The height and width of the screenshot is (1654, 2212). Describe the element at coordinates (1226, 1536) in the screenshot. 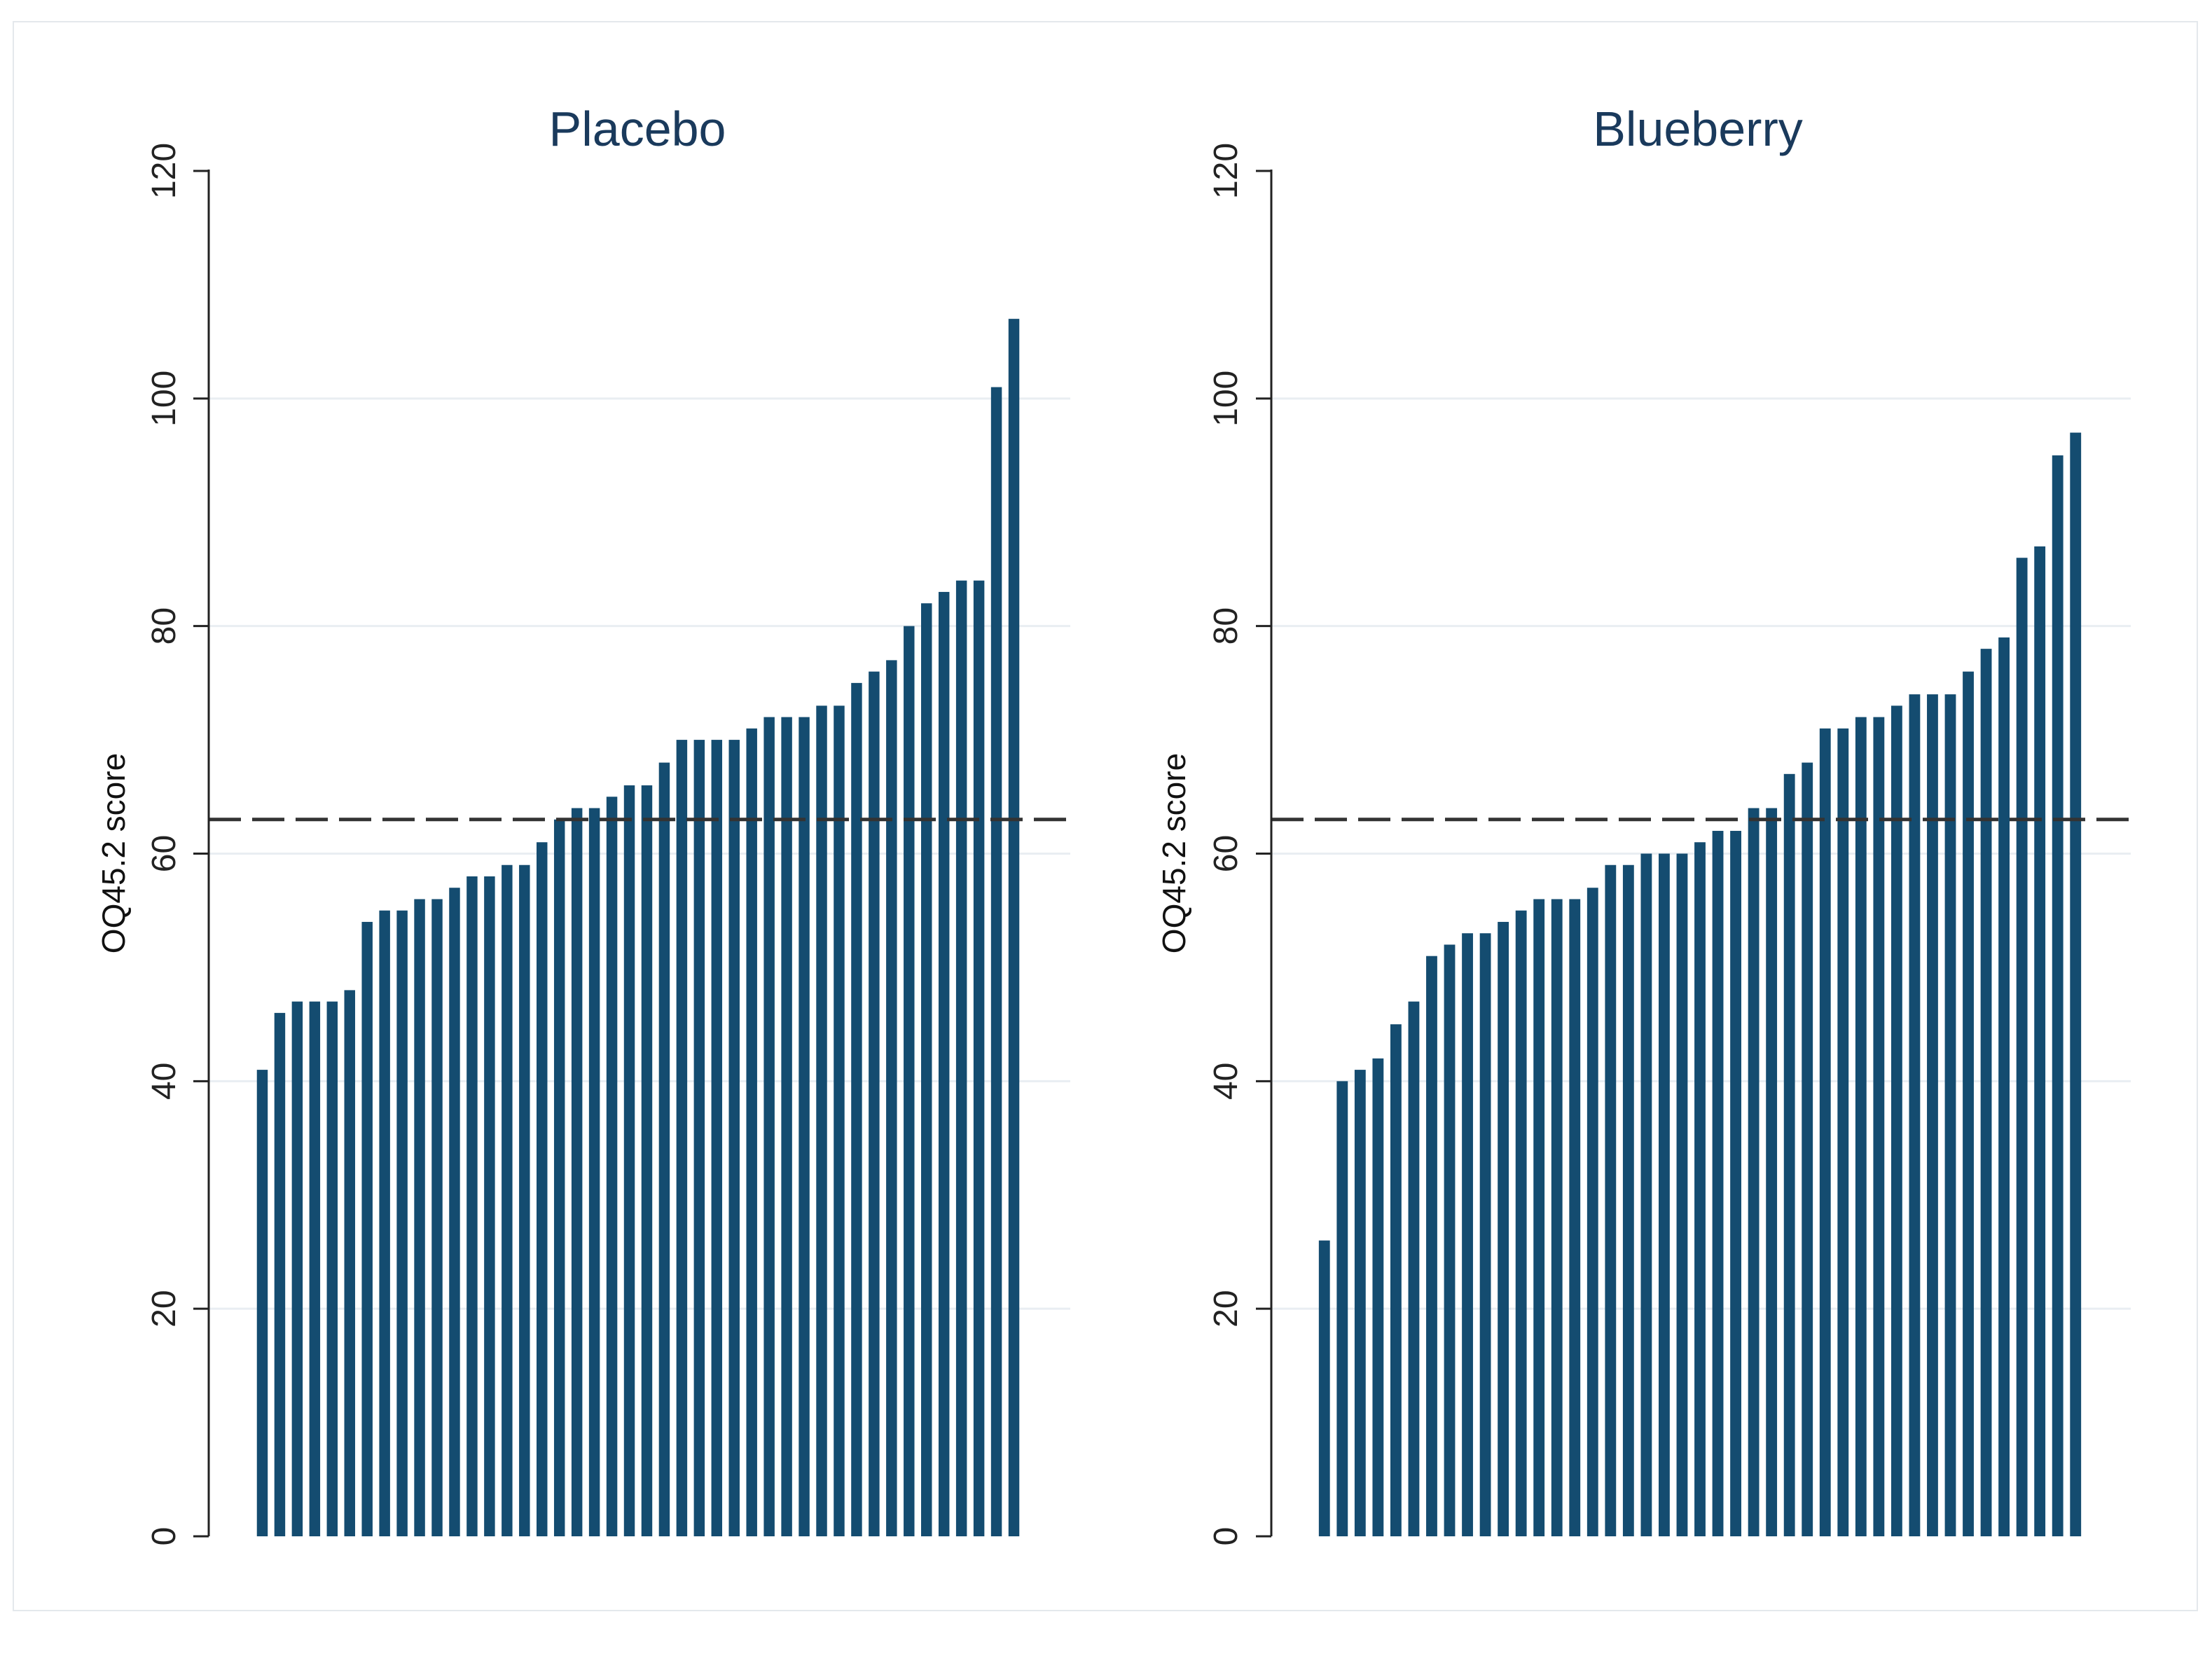

I see `panel-2-y-tick-label-0: 0` at that location.